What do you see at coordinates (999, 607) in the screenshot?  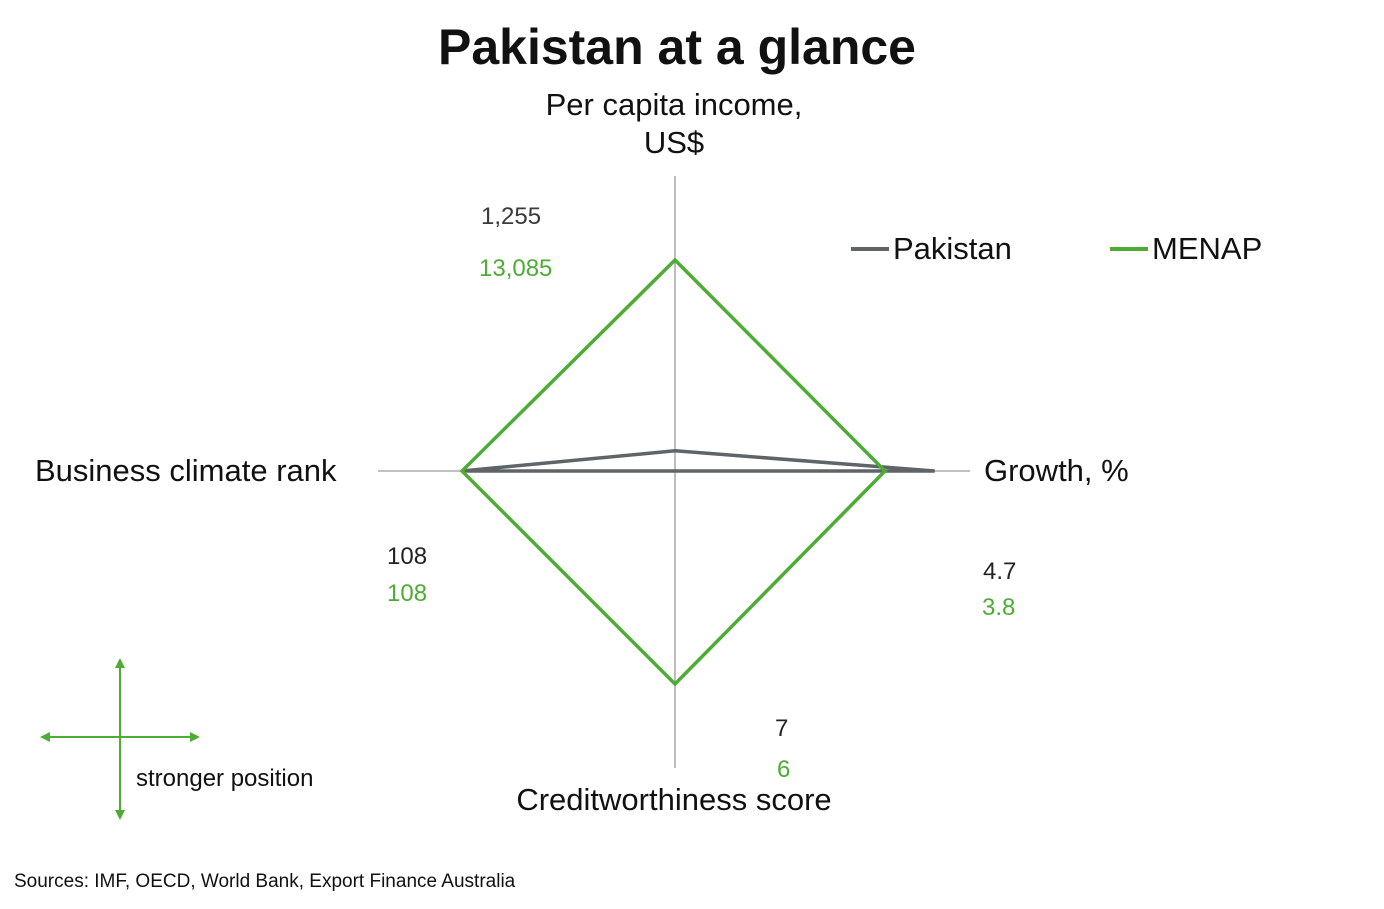 I see `menap-value-growth: 3.8` at bounding box center [999, 607].